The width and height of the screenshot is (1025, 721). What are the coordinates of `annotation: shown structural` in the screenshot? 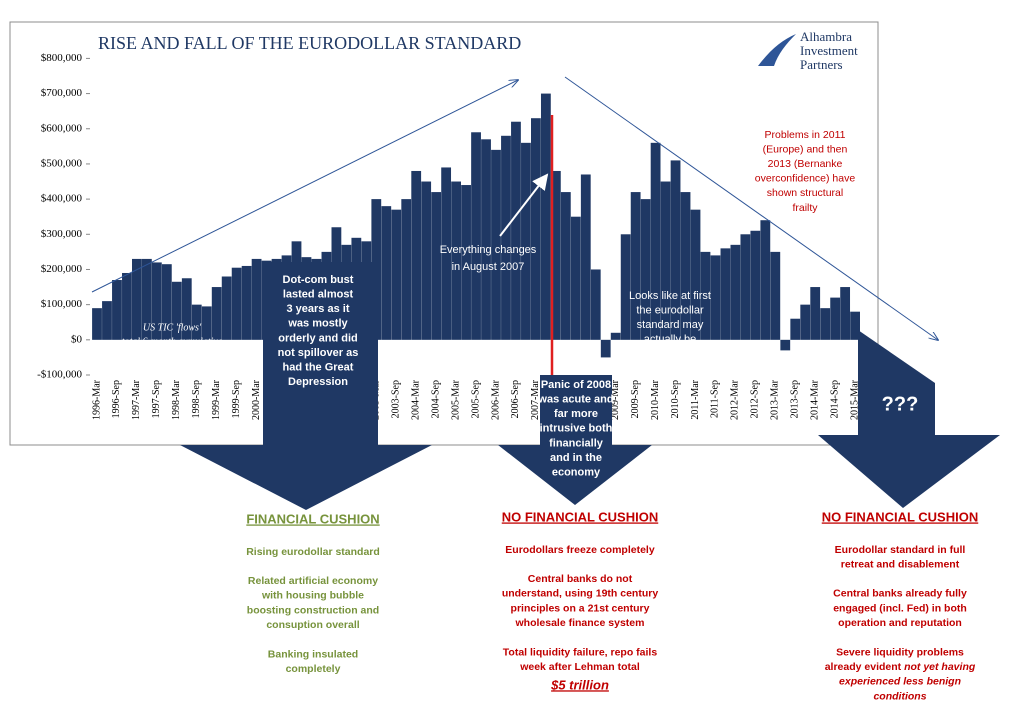 It's located at (805, 193).